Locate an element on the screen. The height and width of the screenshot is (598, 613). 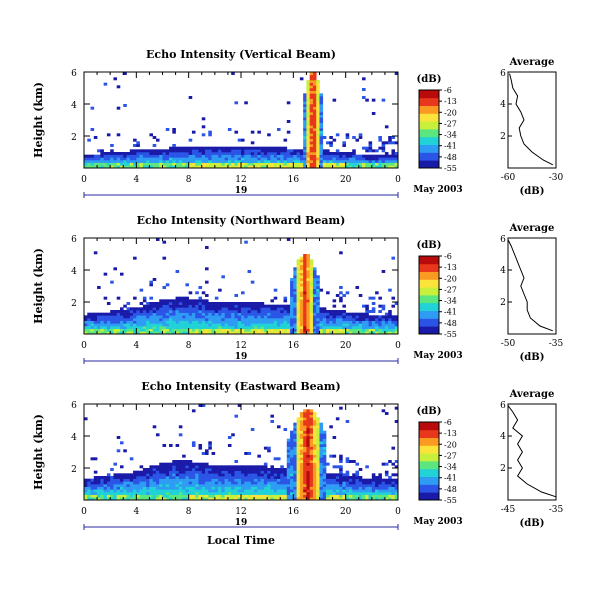
colorbar-tick-label: -55 is located at coordinates (450, 500).